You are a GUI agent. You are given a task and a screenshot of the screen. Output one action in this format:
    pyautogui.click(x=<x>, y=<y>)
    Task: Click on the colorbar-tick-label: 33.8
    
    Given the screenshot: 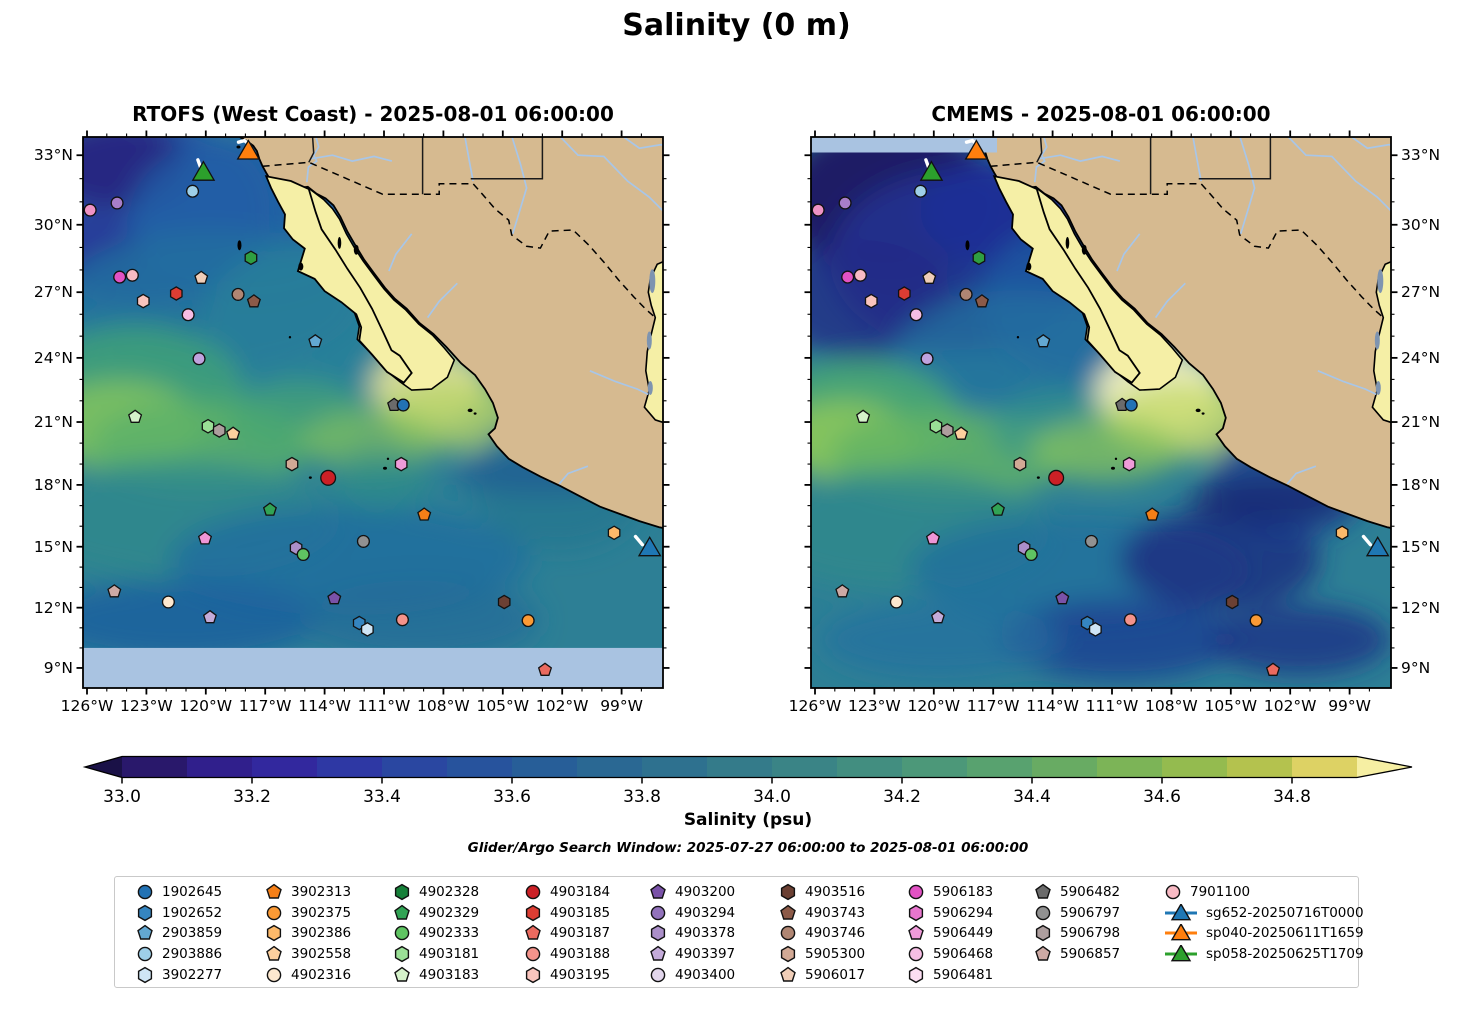 What is the action you would take?
    pyautogui.click(x=642, y=797)
    